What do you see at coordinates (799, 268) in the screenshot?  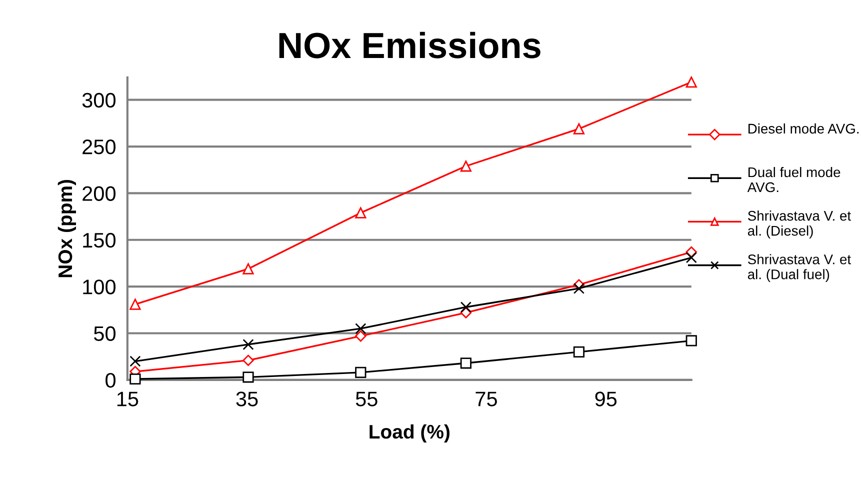 I see `legend-label: Shrivastava V. et al. (Dual fuel)` at bounding box center [799, 268].